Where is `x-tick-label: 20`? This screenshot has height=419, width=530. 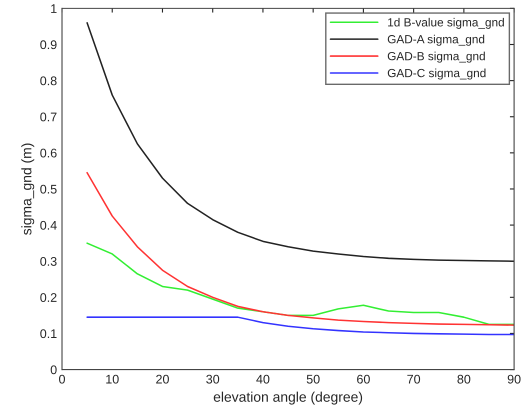 x-tick-label: 20 is located at coordinates (162, 379).